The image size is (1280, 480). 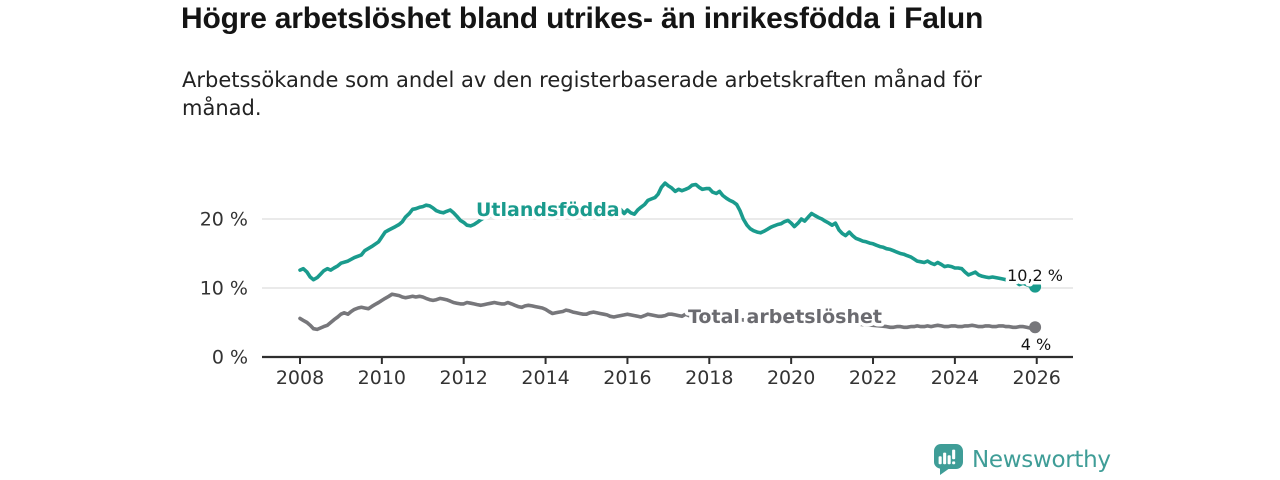 I want to click on x-tick-label: 2024, so click(x=955, y=378).